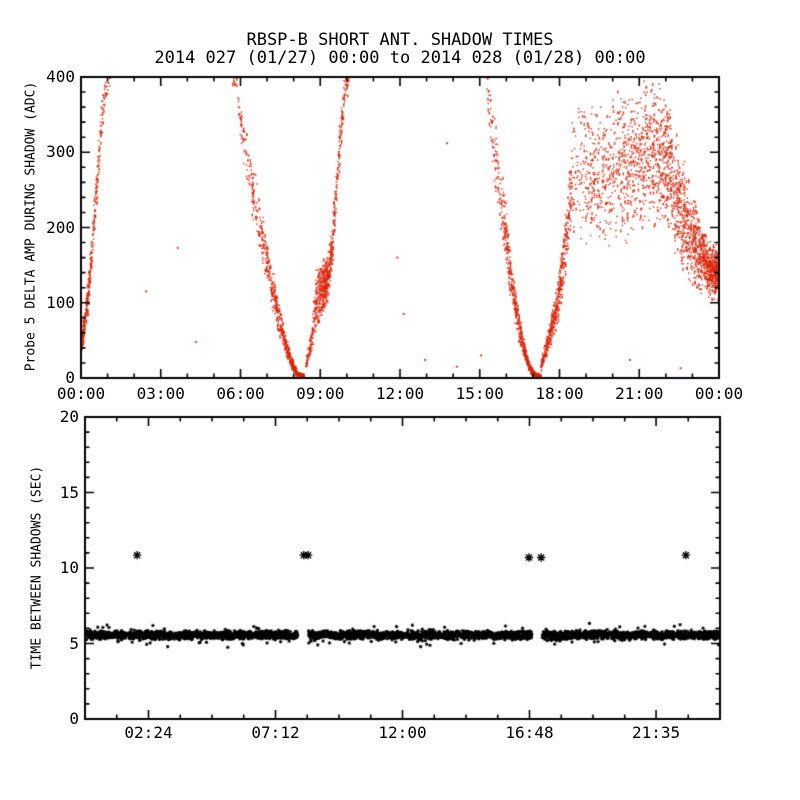  What do you see at coordinates (81, 393) in the screenshot?
I see `x-tick-label-panel1-0: 00:00` at bounding box center [81, 393].